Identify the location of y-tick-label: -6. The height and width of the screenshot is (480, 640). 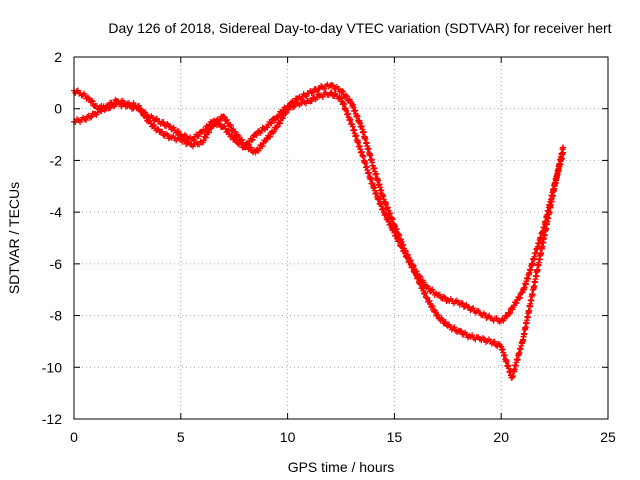
(56, 264).